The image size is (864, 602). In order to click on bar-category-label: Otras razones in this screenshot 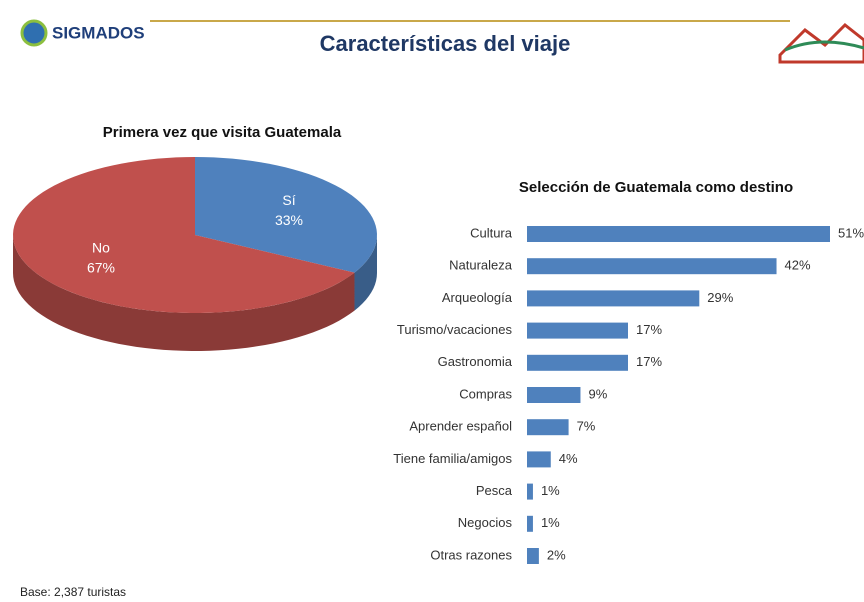, I will do `click(471, 554)`.